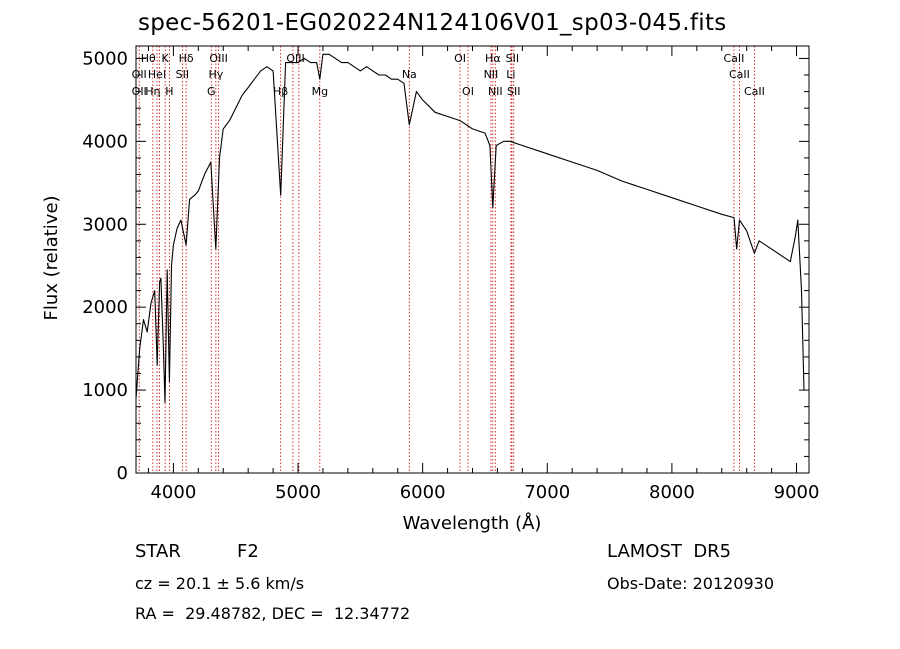  I want to click on line-label-3: OIII, so click(218, 58).